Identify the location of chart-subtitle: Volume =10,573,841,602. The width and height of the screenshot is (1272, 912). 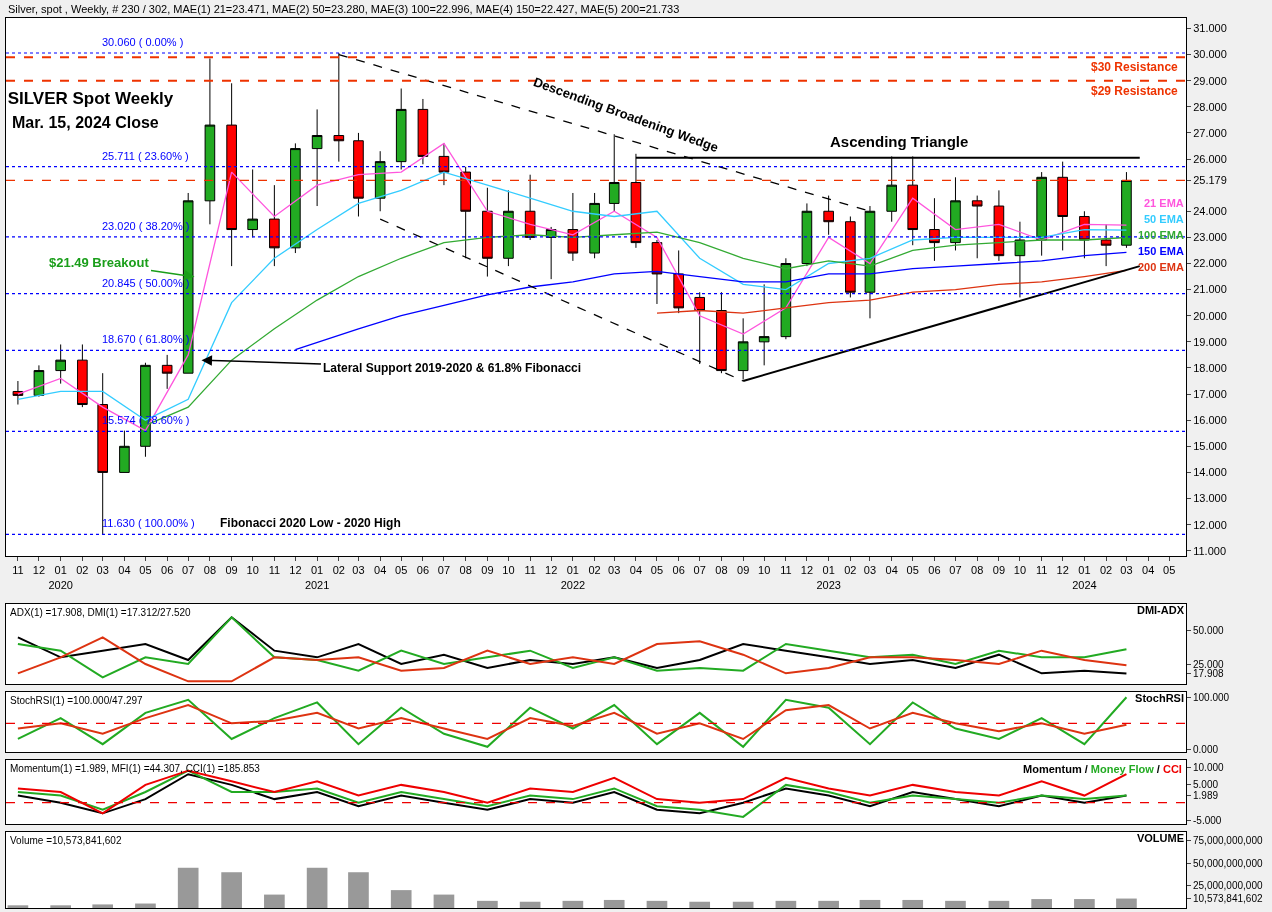
(66, 840).